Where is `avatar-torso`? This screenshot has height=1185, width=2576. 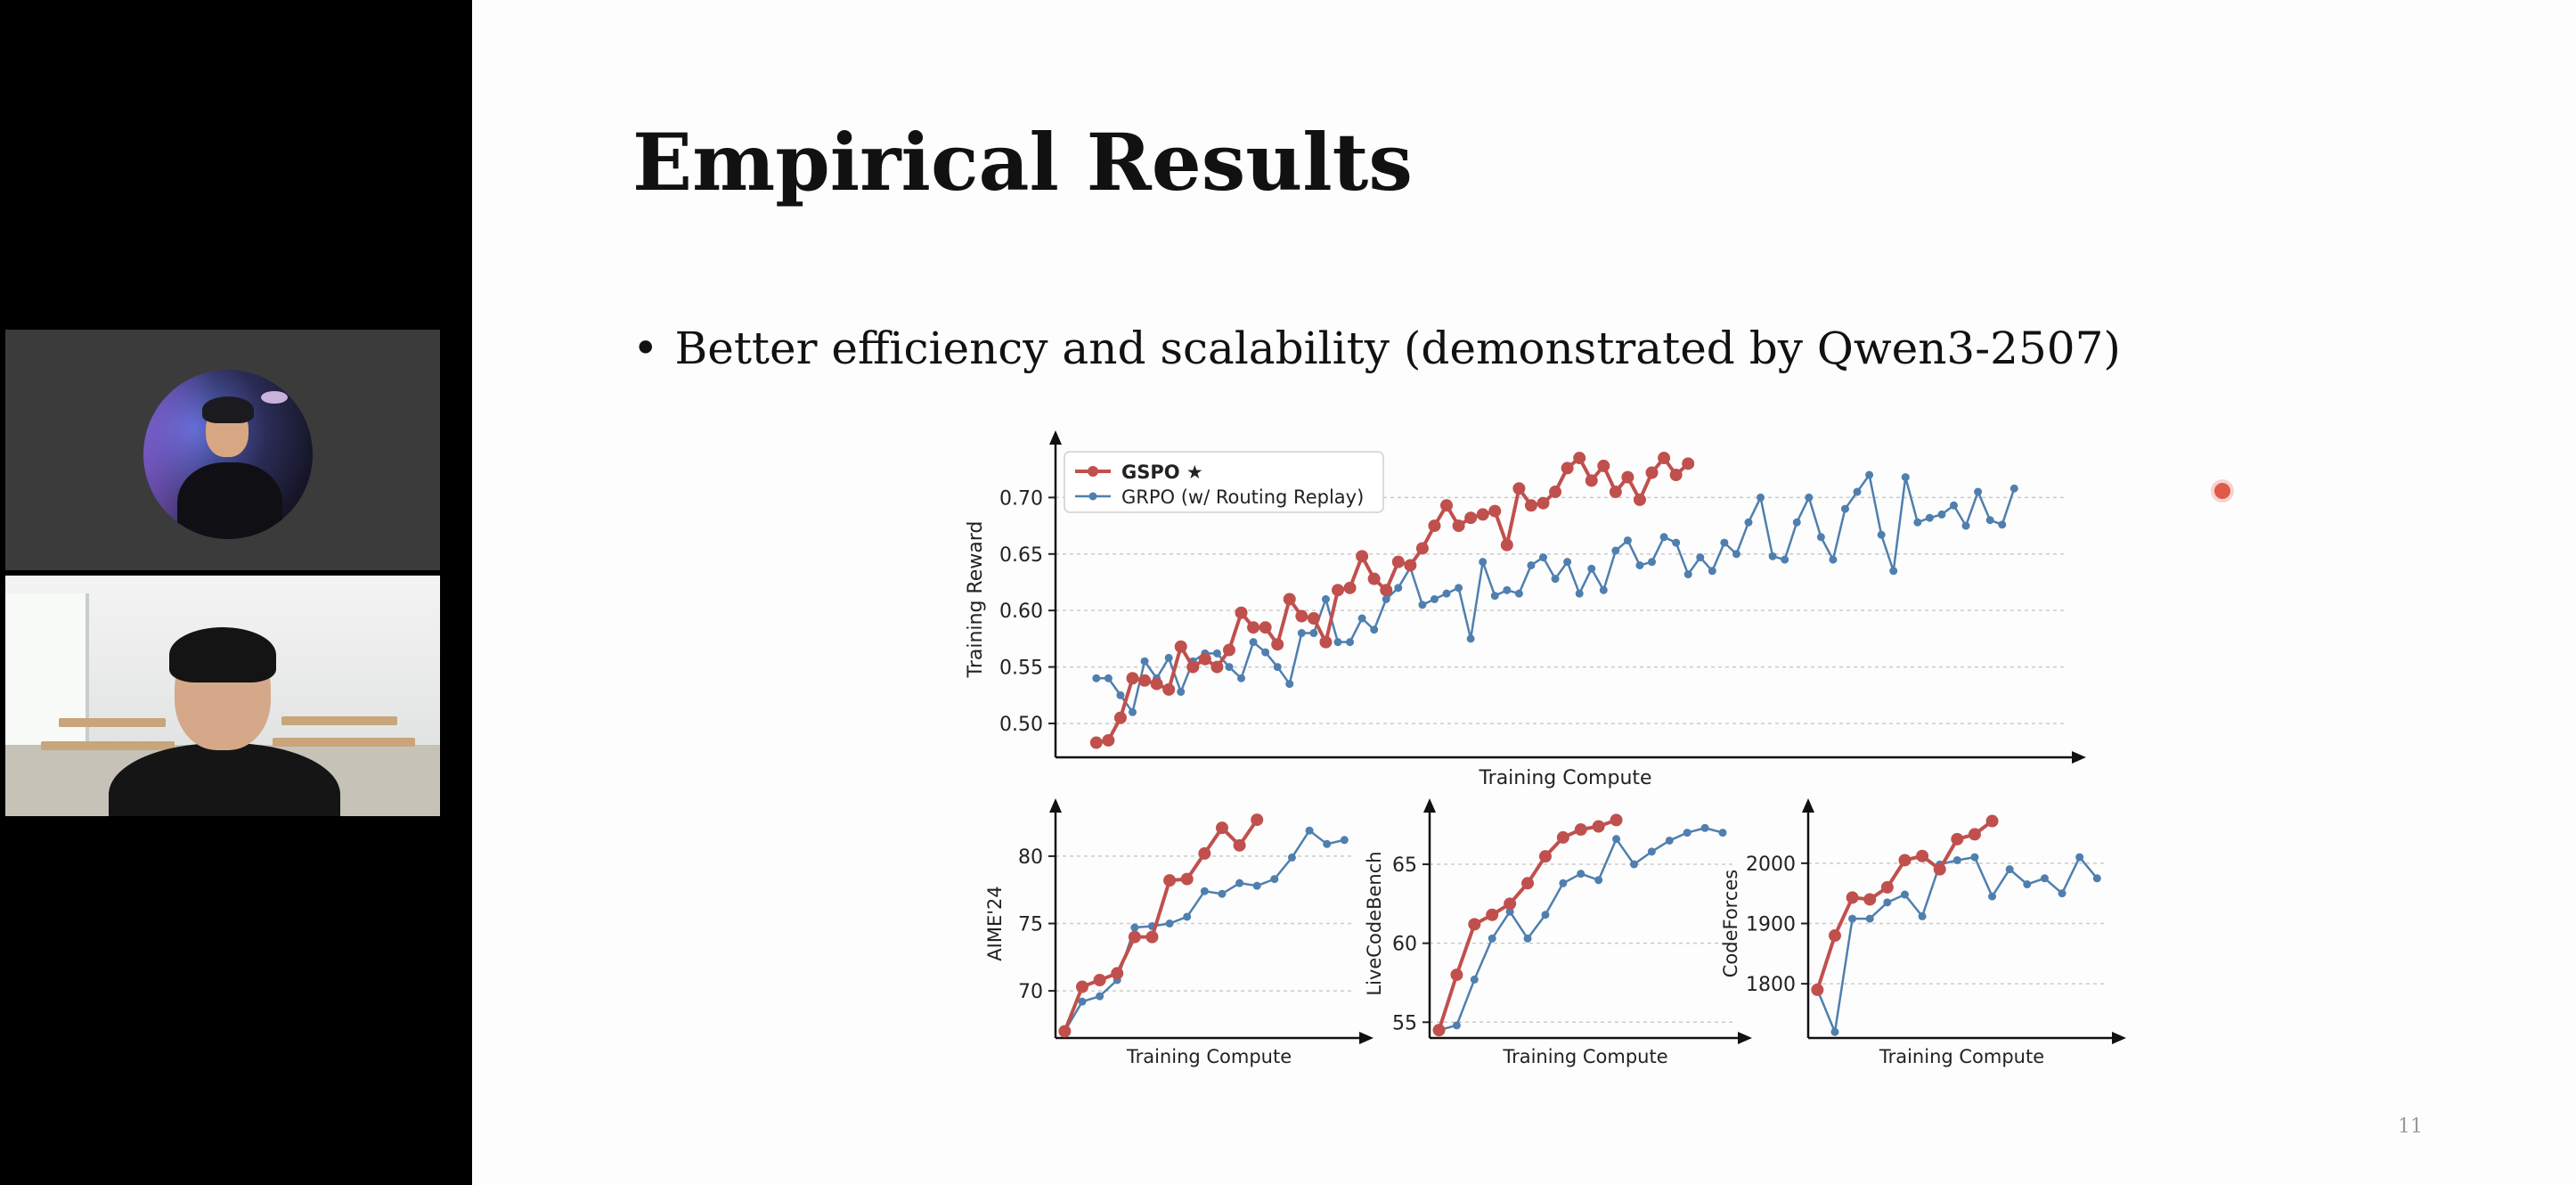
avatar-torso is located at coordinates (229, 501).